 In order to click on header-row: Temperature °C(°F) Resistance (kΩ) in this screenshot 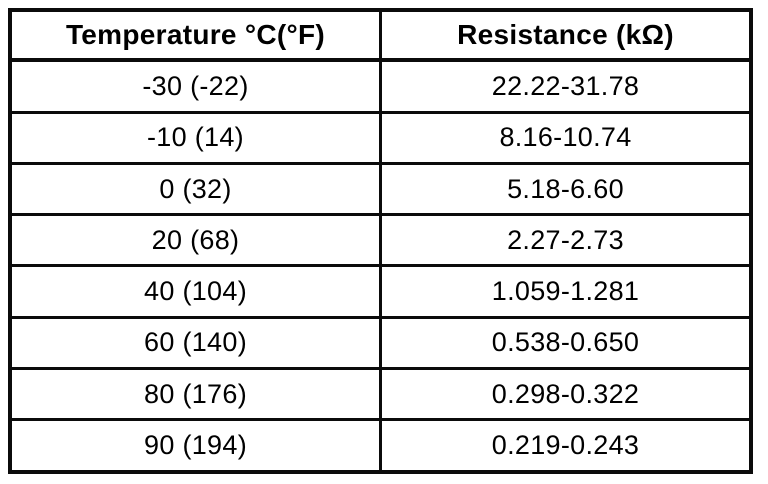, I will do `click(380, 35)`.